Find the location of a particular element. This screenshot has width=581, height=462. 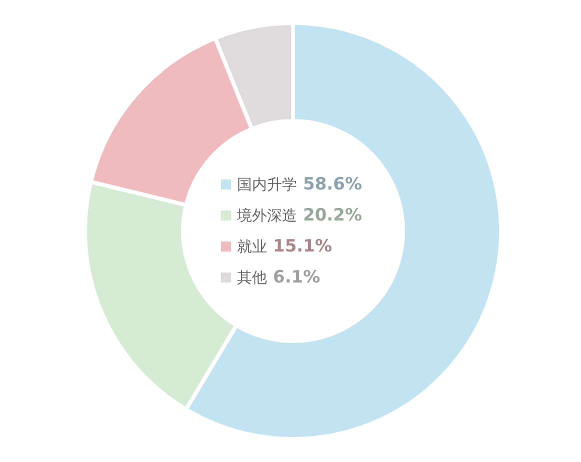

legend-label: 就业 is located at coordinates (252, 247).